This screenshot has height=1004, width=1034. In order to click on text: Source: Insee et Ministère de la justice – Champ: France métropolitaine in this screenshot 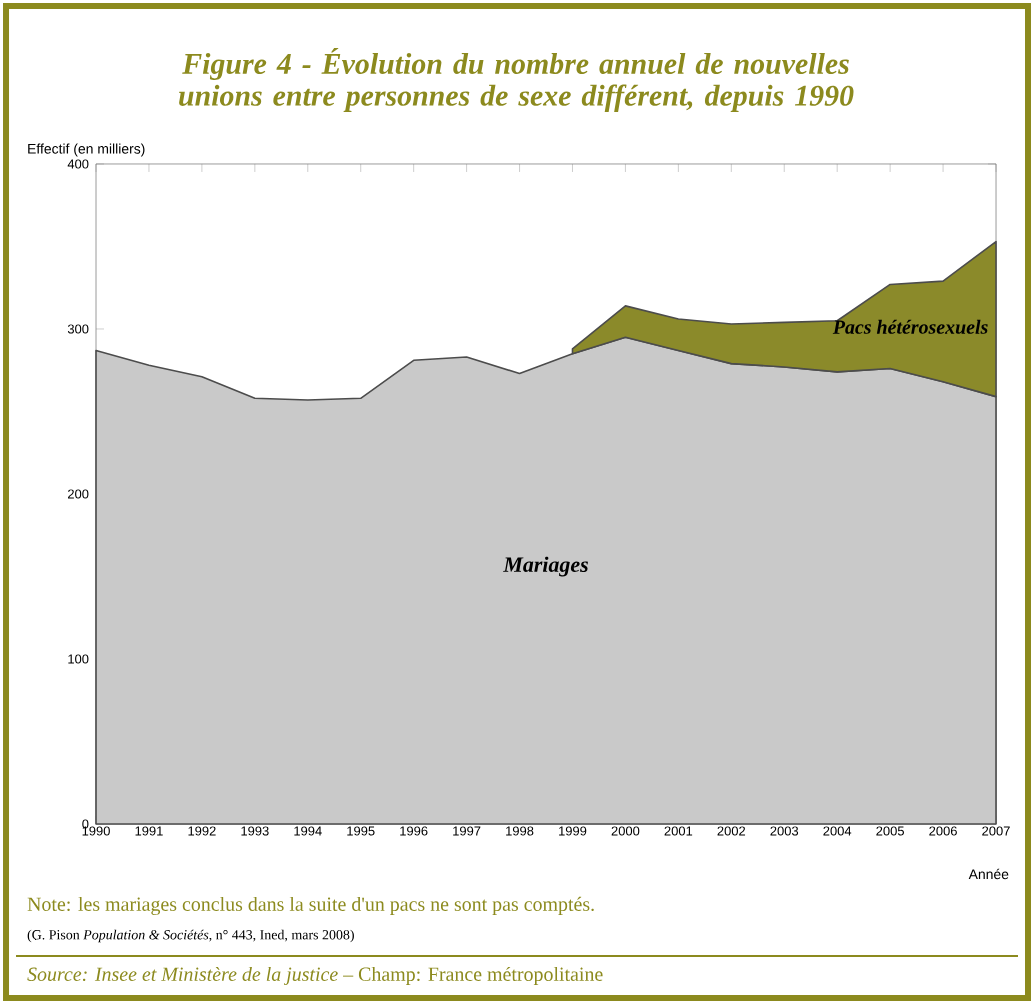, I will do `click(315, 976)`.